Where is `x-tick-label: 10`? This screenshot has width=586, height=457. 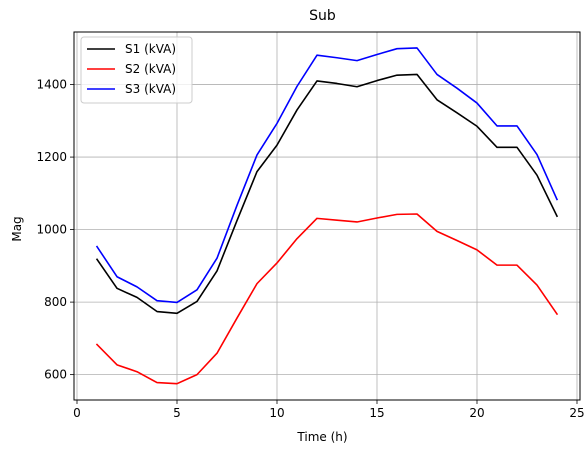 x-tick-label: 10 is located at coordinates (276, 413).